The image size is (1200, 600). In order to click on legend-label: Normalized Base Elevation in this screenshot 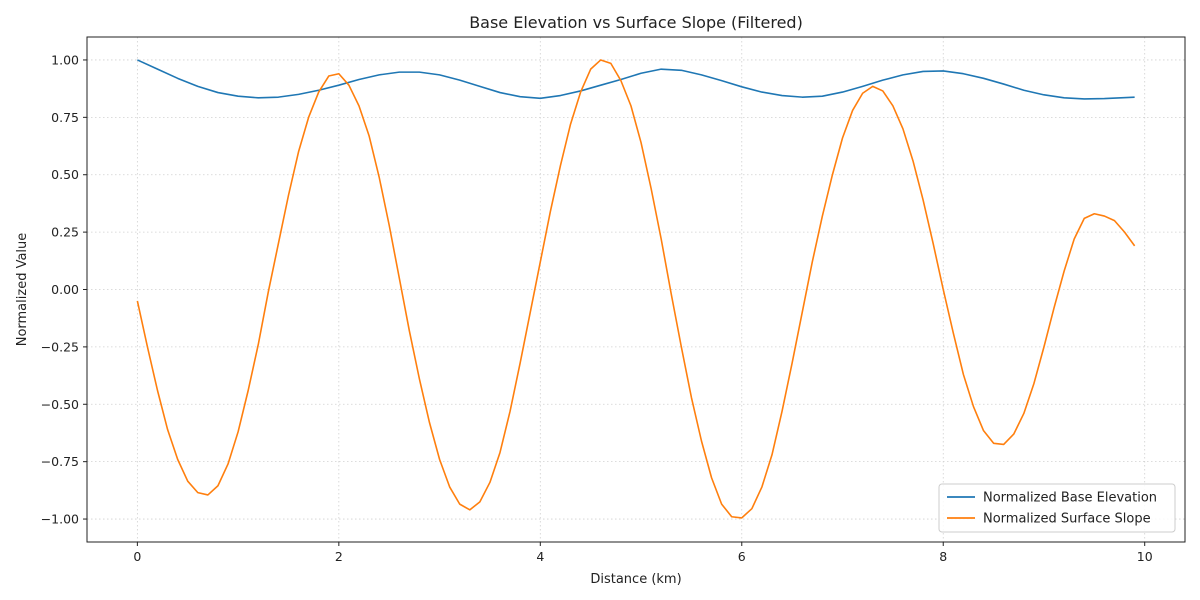, I will do `click(1070, 498)`.